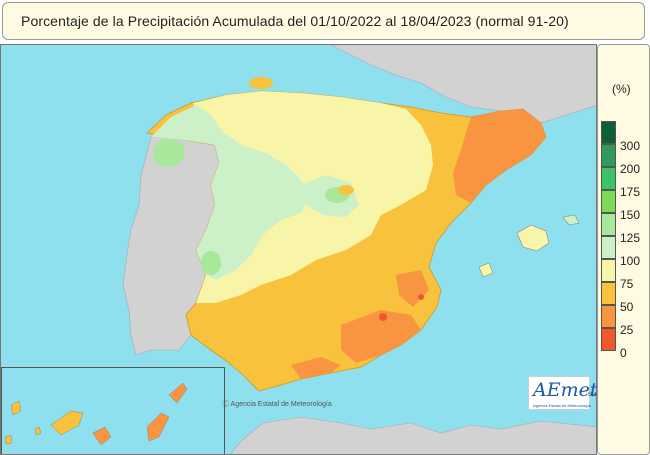 This screenshot has height=455, width=650. What do you see at coordinates (627, 307) in the screenshot?
I see `legend-label-50: 50` at bounding box center [627, 307].